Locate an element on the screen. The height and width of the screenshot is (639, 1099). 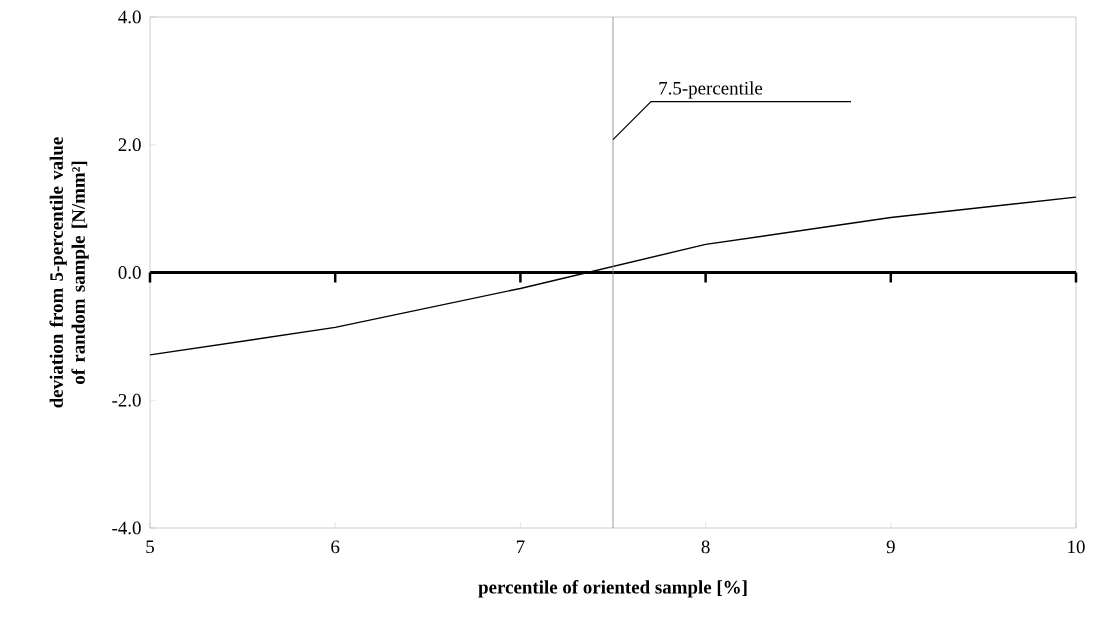
x-axis-title: percentile of oriented sample [%] is located at coordinates (612, 589).